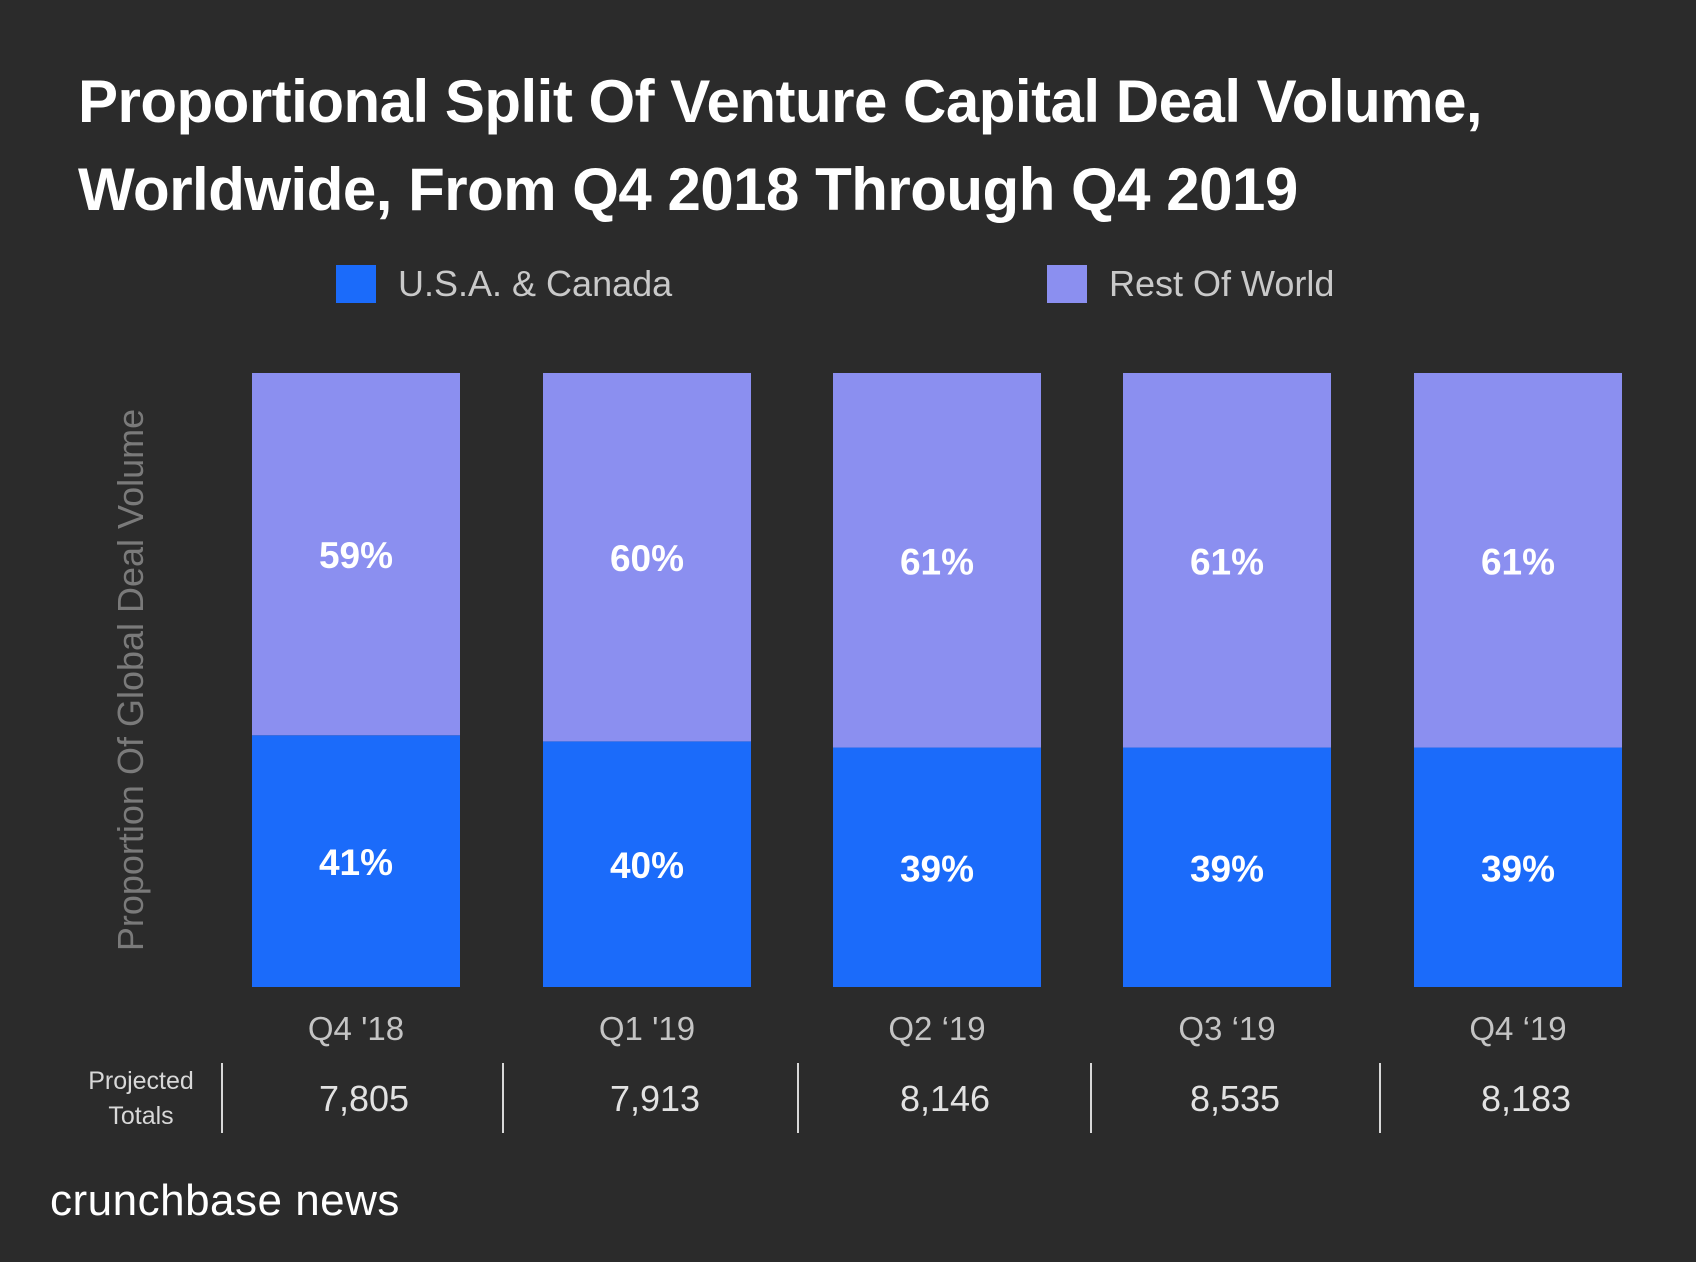 The image size is (1696, 1262). I want to click on legend-swatch-usa-canada, so click(356, 284).